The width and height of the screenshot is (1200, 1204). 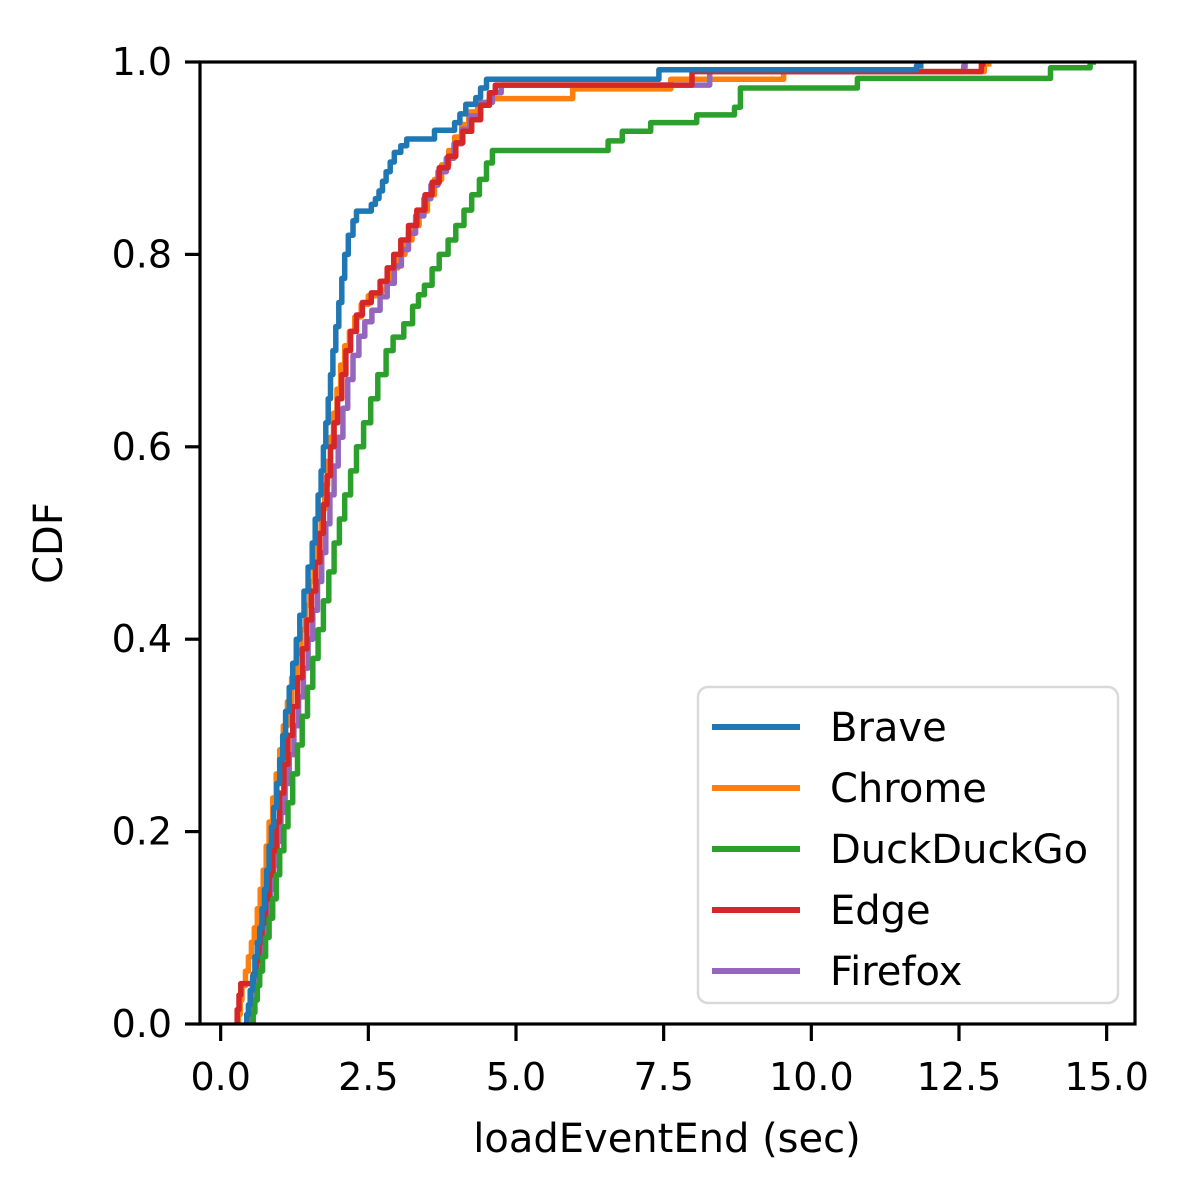 What do you see at coordinates (142, 1024) in the screenshot?
I see `y-tick-label: 0.0` at bounding box center [142, 1024].